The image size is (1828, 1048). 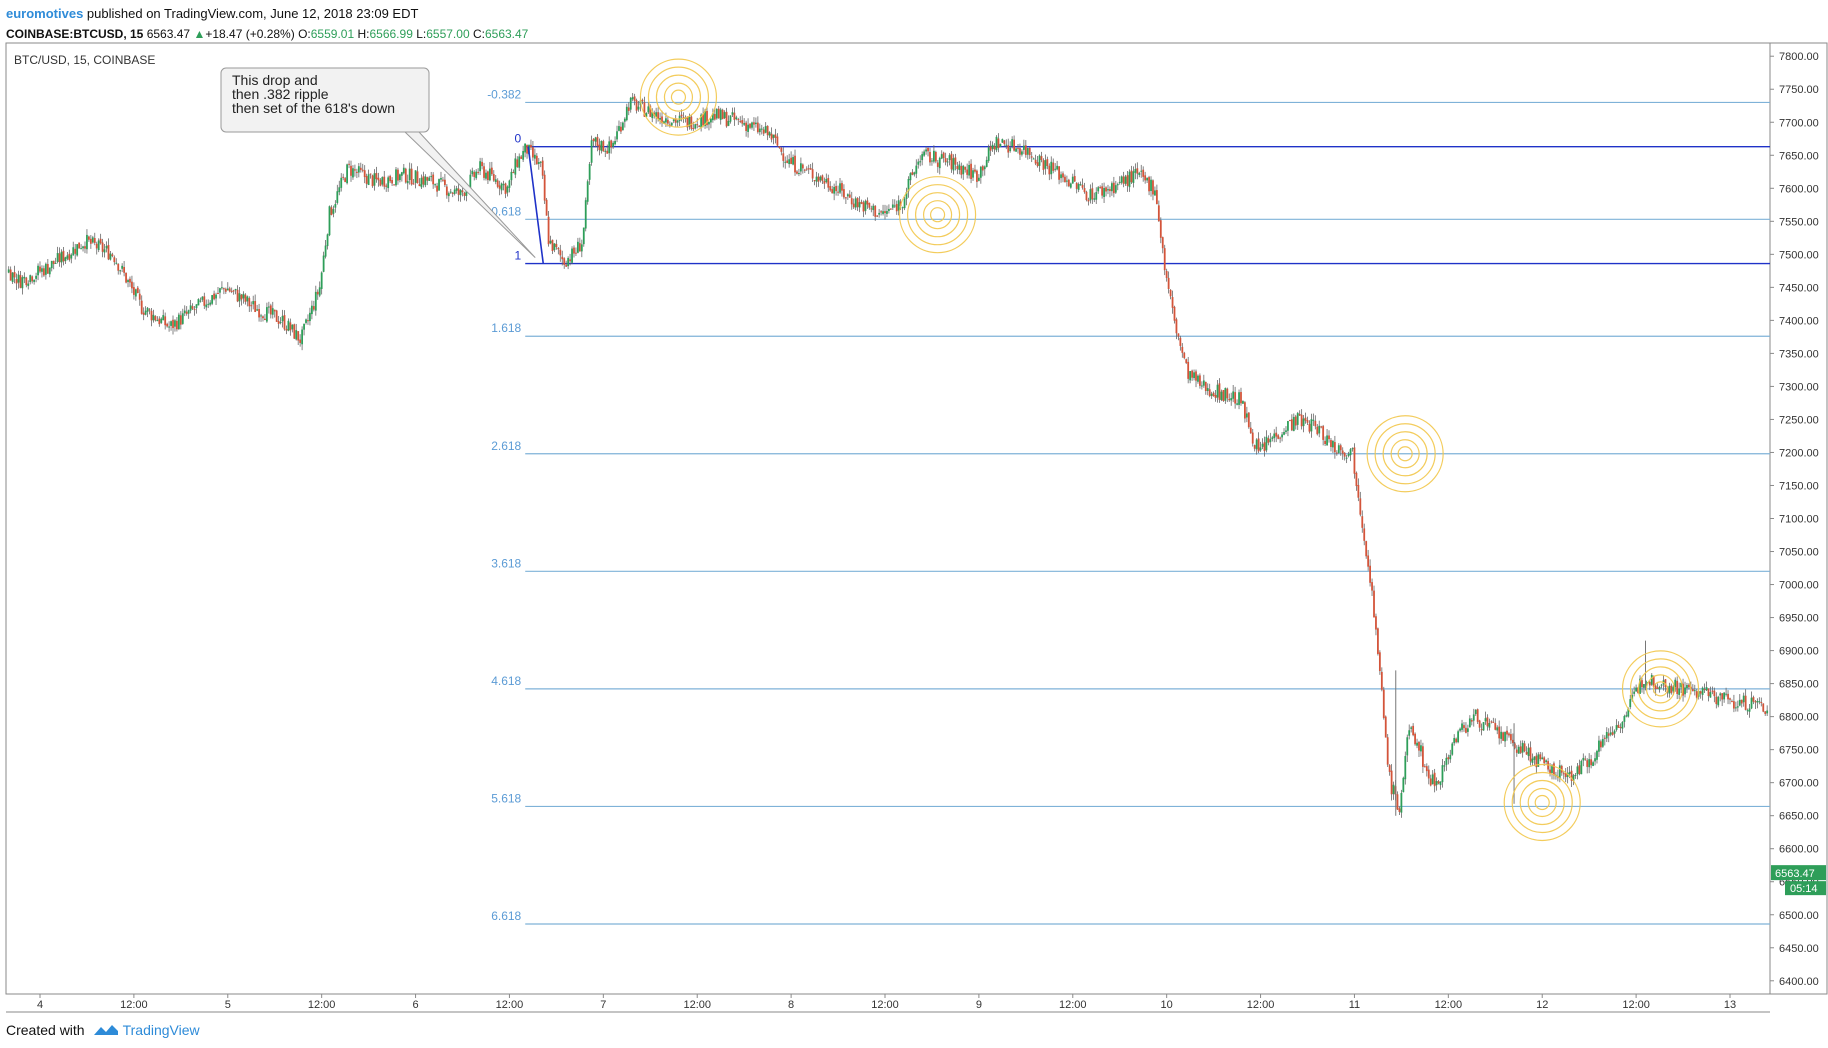 What do you see at coordinates (1799, 850) in the screenshot?
I see `y-tick-label: 6600.00` at bounding box center [1799, 850].